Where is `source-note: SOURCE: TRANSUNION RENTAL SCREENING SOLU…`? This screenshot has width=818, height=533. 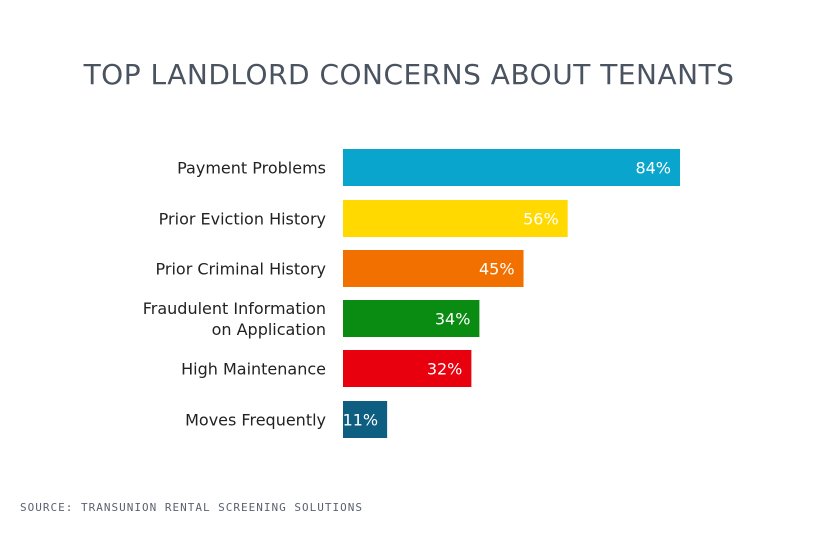 source-note: SOURCE: TRANSUNION RENTAL SCREENING SOLU… is located at coordinates (192, 507).